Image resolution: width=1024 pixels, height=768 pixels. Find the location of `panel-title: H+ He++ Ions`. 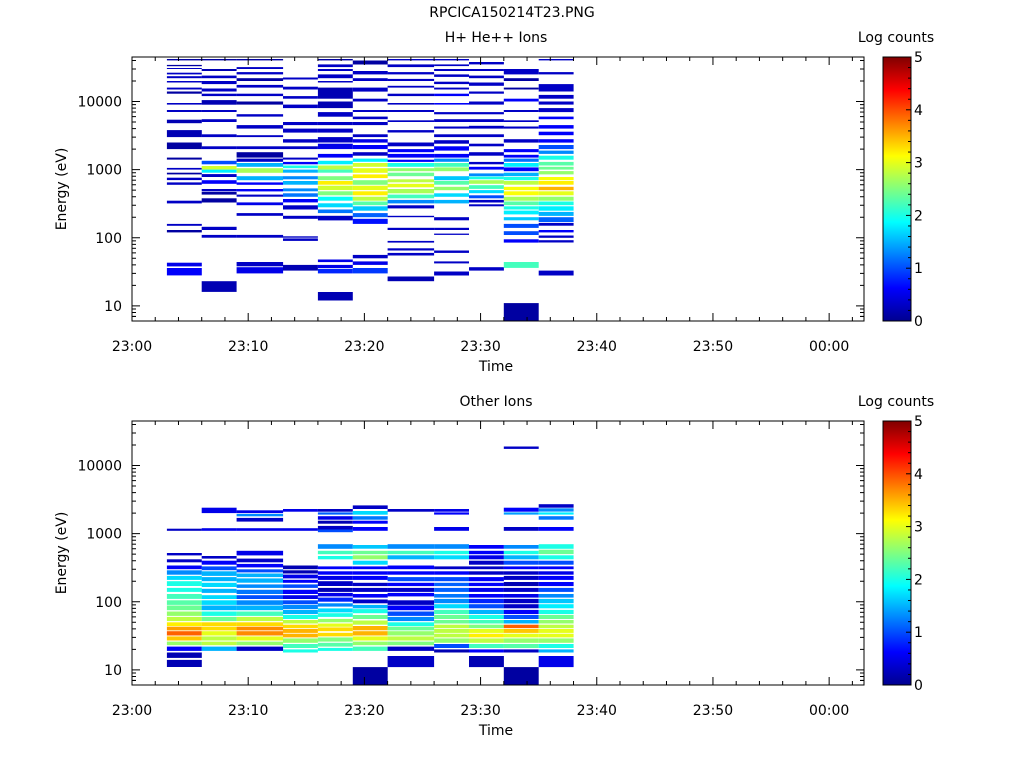

panel-title: H+ He++ Ions is located at coordinates (496, 38).